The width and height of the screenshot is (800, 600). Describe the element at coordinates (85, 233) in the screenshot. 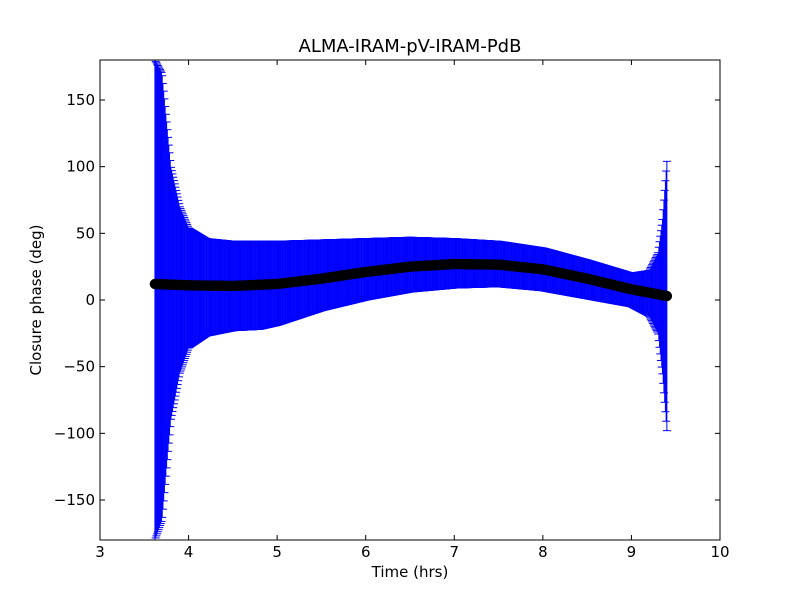

I see `y-tick-label: 50` at that location.